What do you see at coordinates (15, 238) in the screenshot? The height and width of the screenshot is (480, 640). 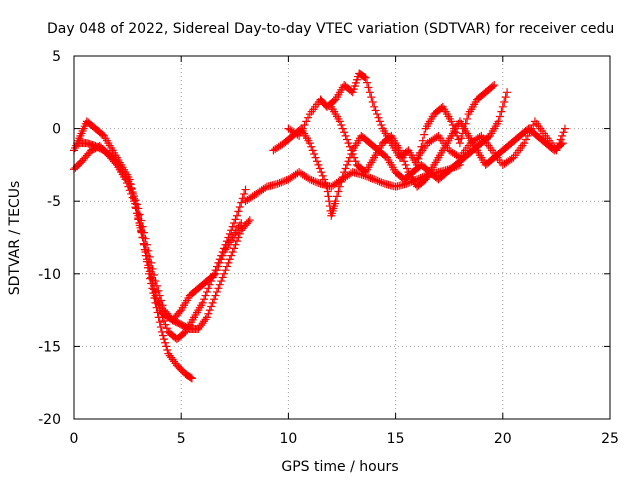 I see `y-axis-label: SDTVAR / TECUs` at bounding box center [15, 238].